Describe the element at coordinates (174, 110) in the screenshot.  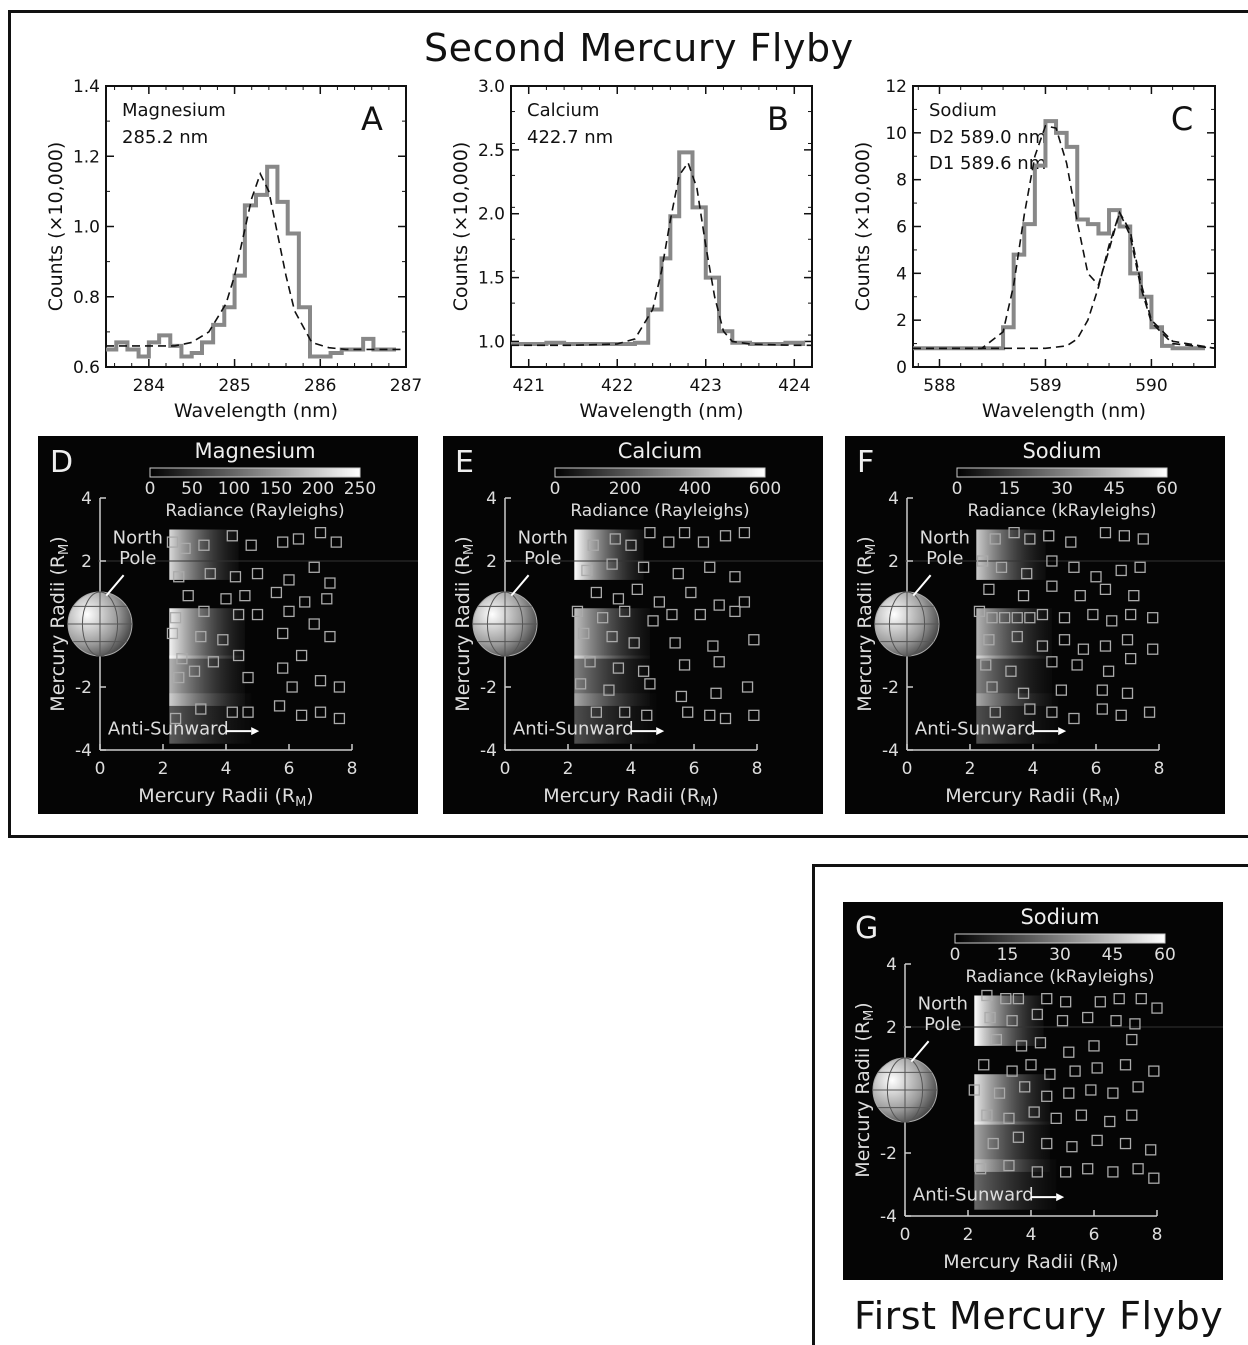
I see `element-label: Magnesium` at that location.